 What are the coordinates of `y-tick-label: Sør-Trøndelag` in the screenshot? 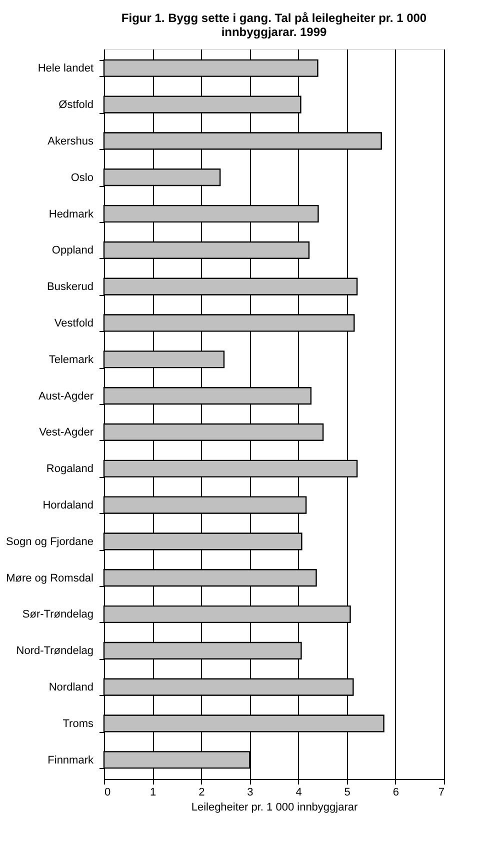 It's located at (58, 614).